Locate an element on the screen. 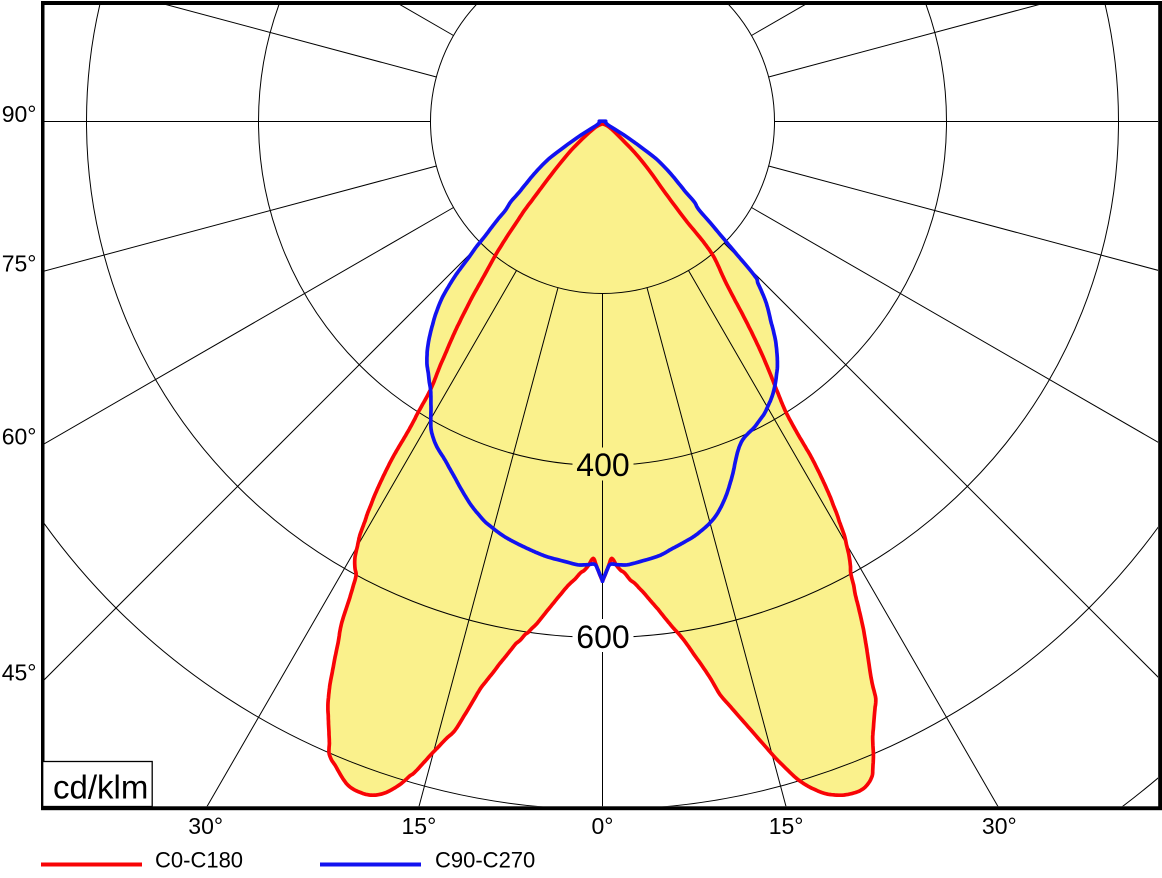 This screenshot has width=1162, height=878. svg-text: C90-C270 is located at coordinates (485, 860).